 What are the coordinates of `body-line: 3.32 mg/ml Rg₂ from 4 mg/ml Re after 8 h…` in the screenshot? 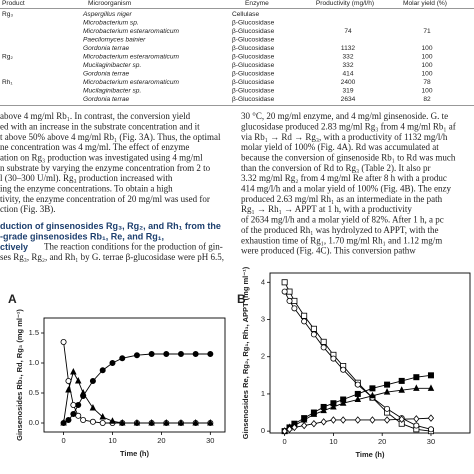 It's located at (344, 178).